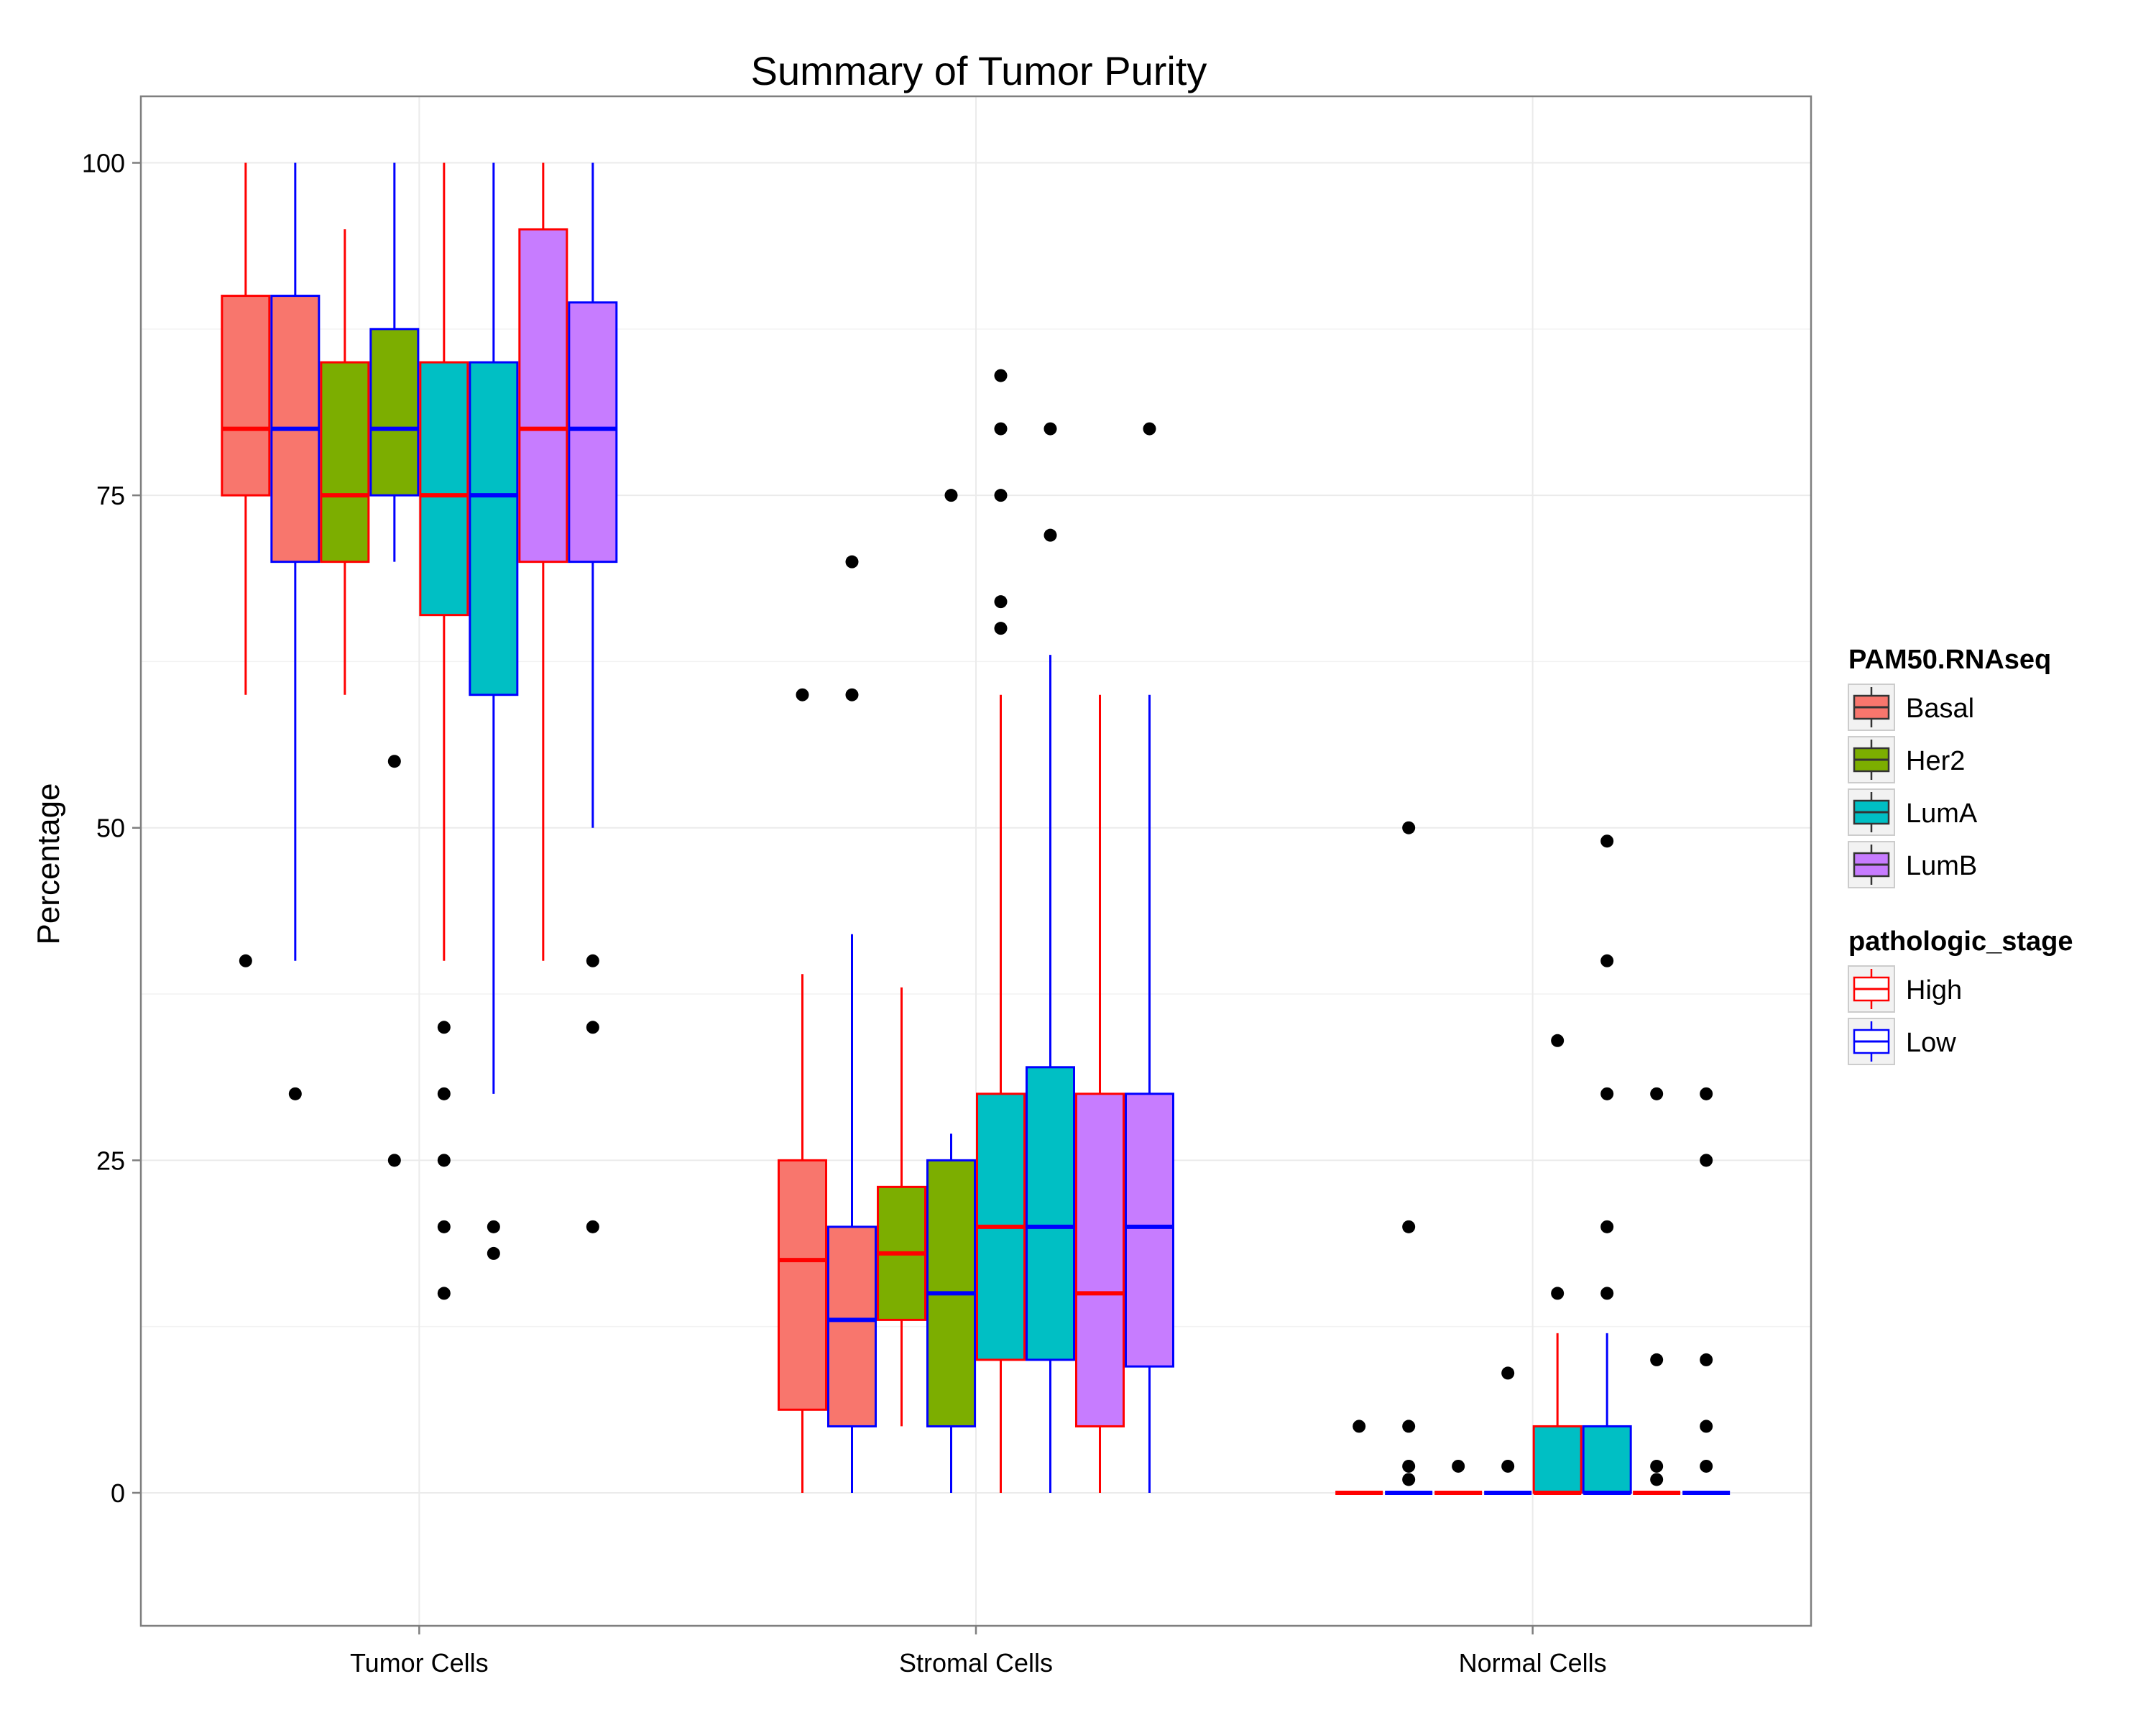  Describe the element at coordinates (1950, 660) in the screenshot. I see `legend-title-subtype: PAM50.RNAseq` at that location.